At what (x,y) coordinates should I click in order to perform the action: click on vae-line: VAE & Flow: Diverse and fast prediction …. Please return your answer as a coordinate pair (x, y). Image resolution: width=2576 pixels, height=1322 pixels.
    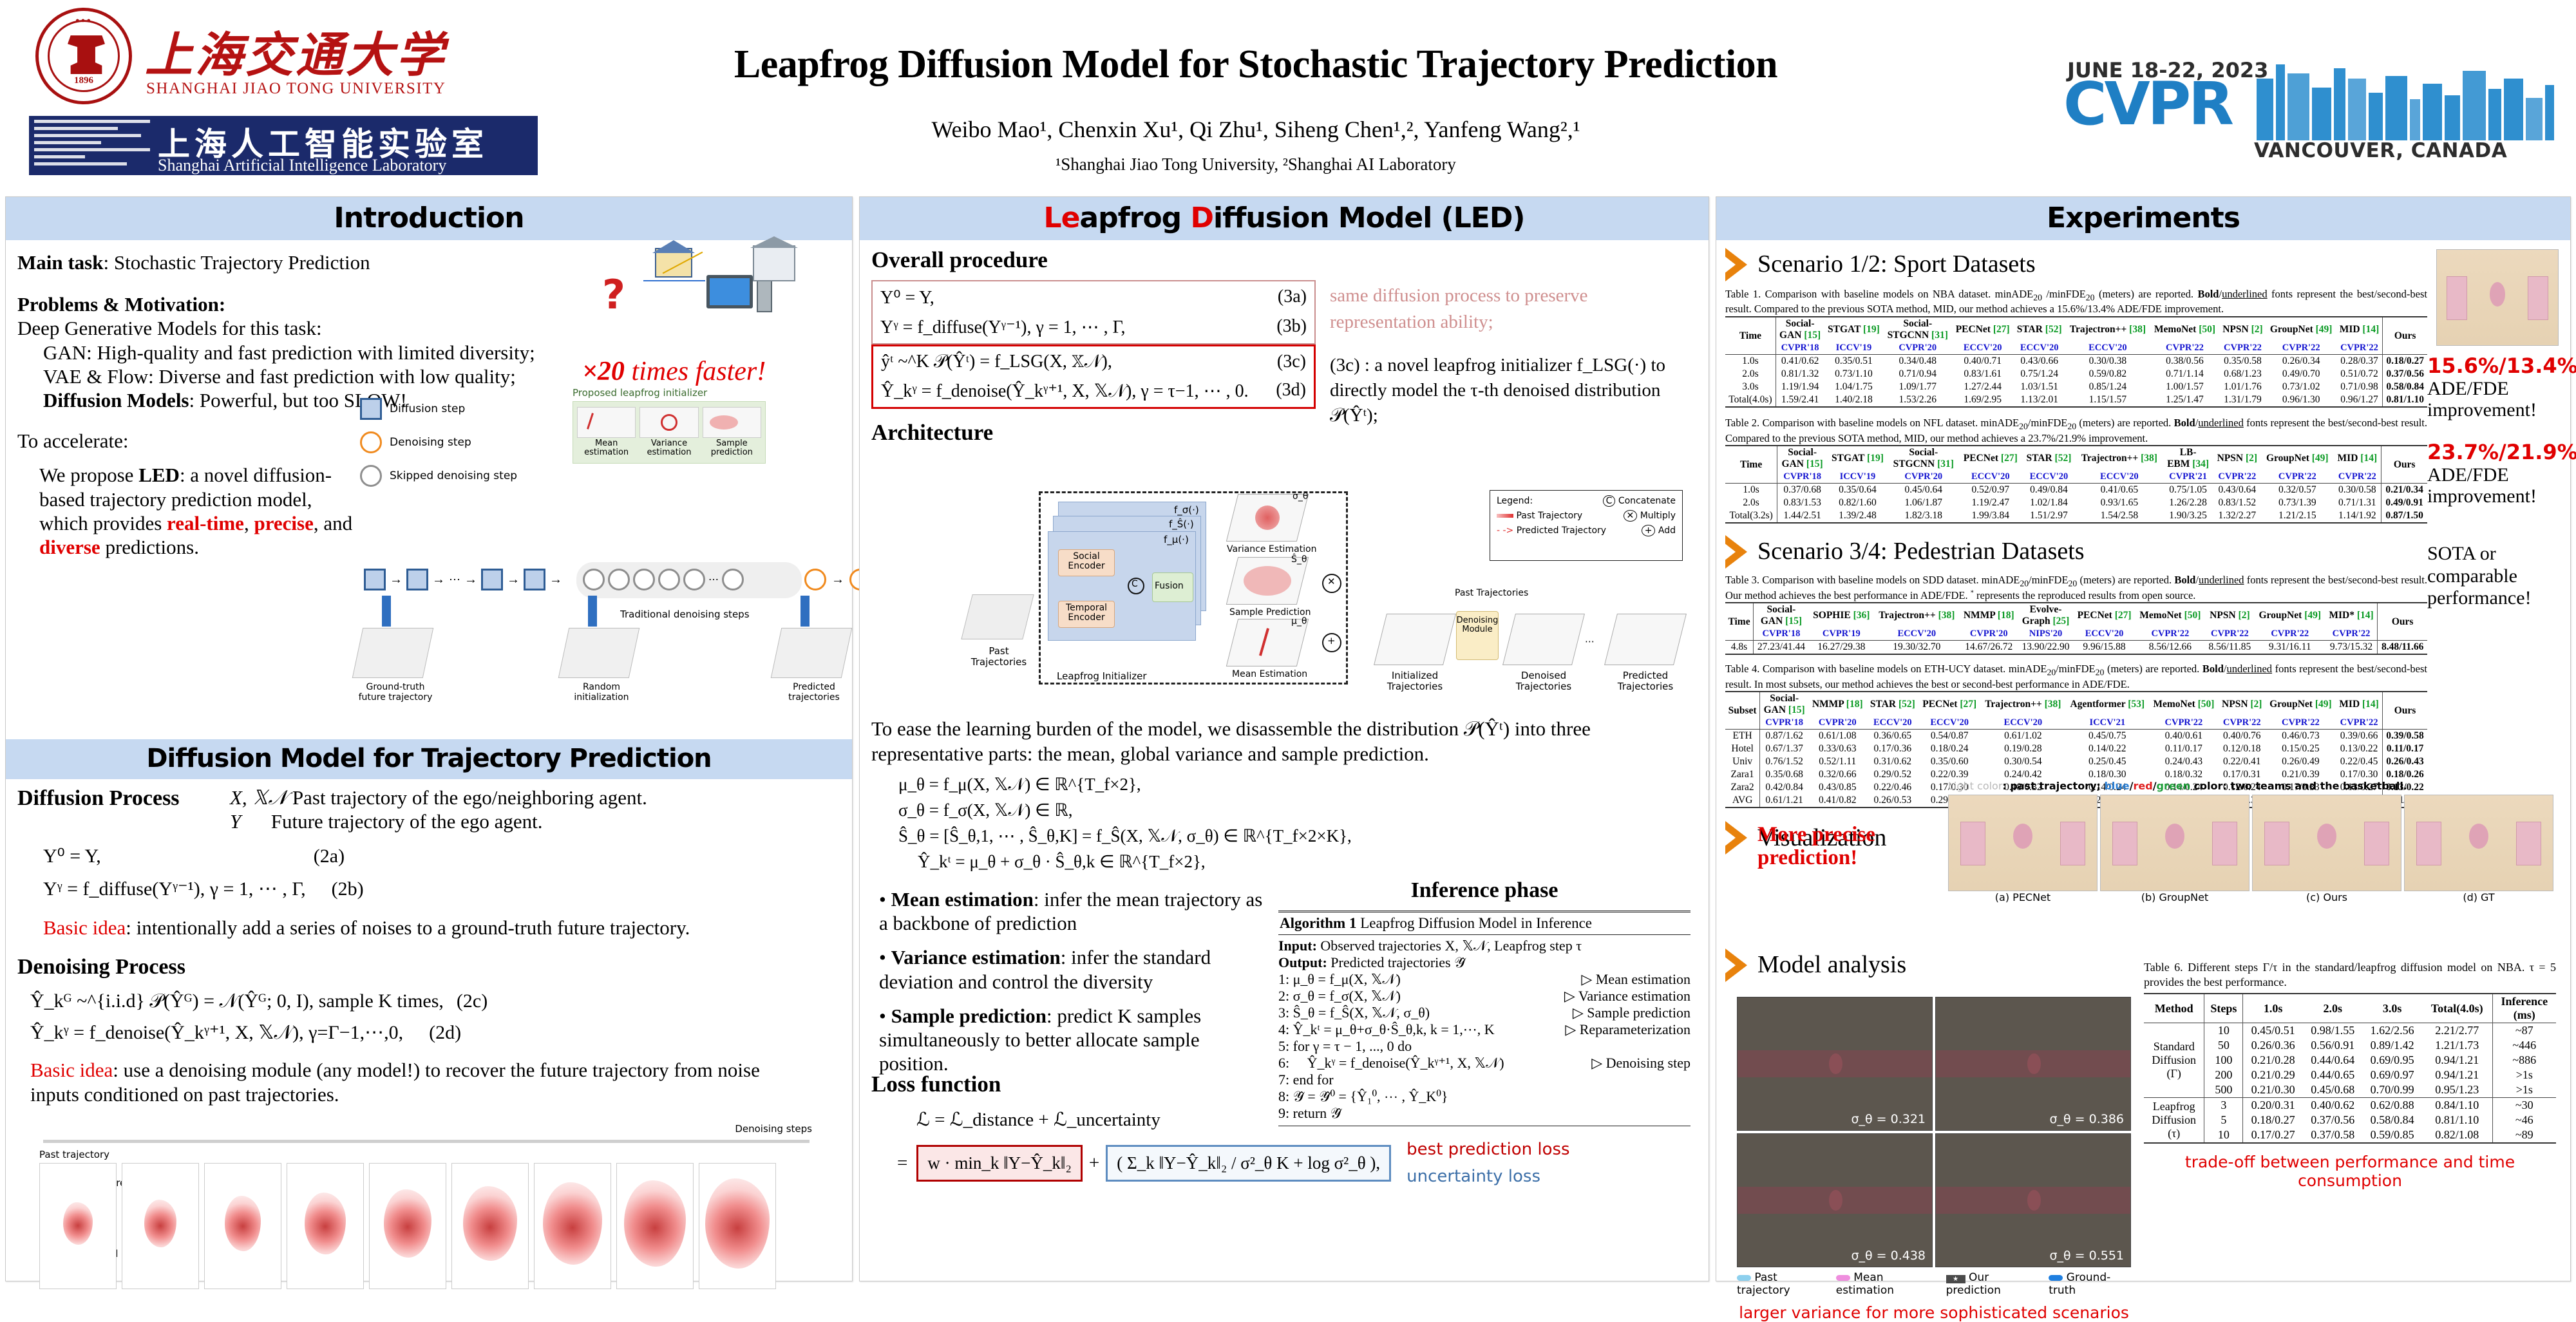
    Looking at the image, I should click on (279, 376).